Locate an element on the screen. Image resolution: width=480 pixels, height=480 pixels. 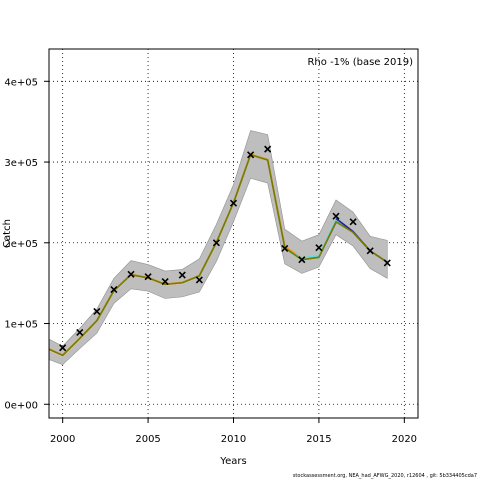
y-tick-label: 1e+05 is located at coordinates (21, 325).